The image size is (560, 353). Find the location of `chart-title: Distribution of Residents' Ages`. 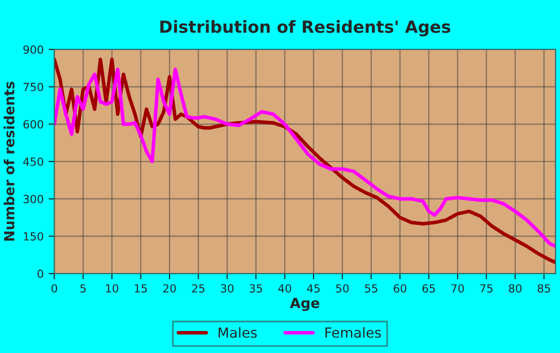

chart-title: Distribution of Residents' Ages is located at coordinates (305, 28).